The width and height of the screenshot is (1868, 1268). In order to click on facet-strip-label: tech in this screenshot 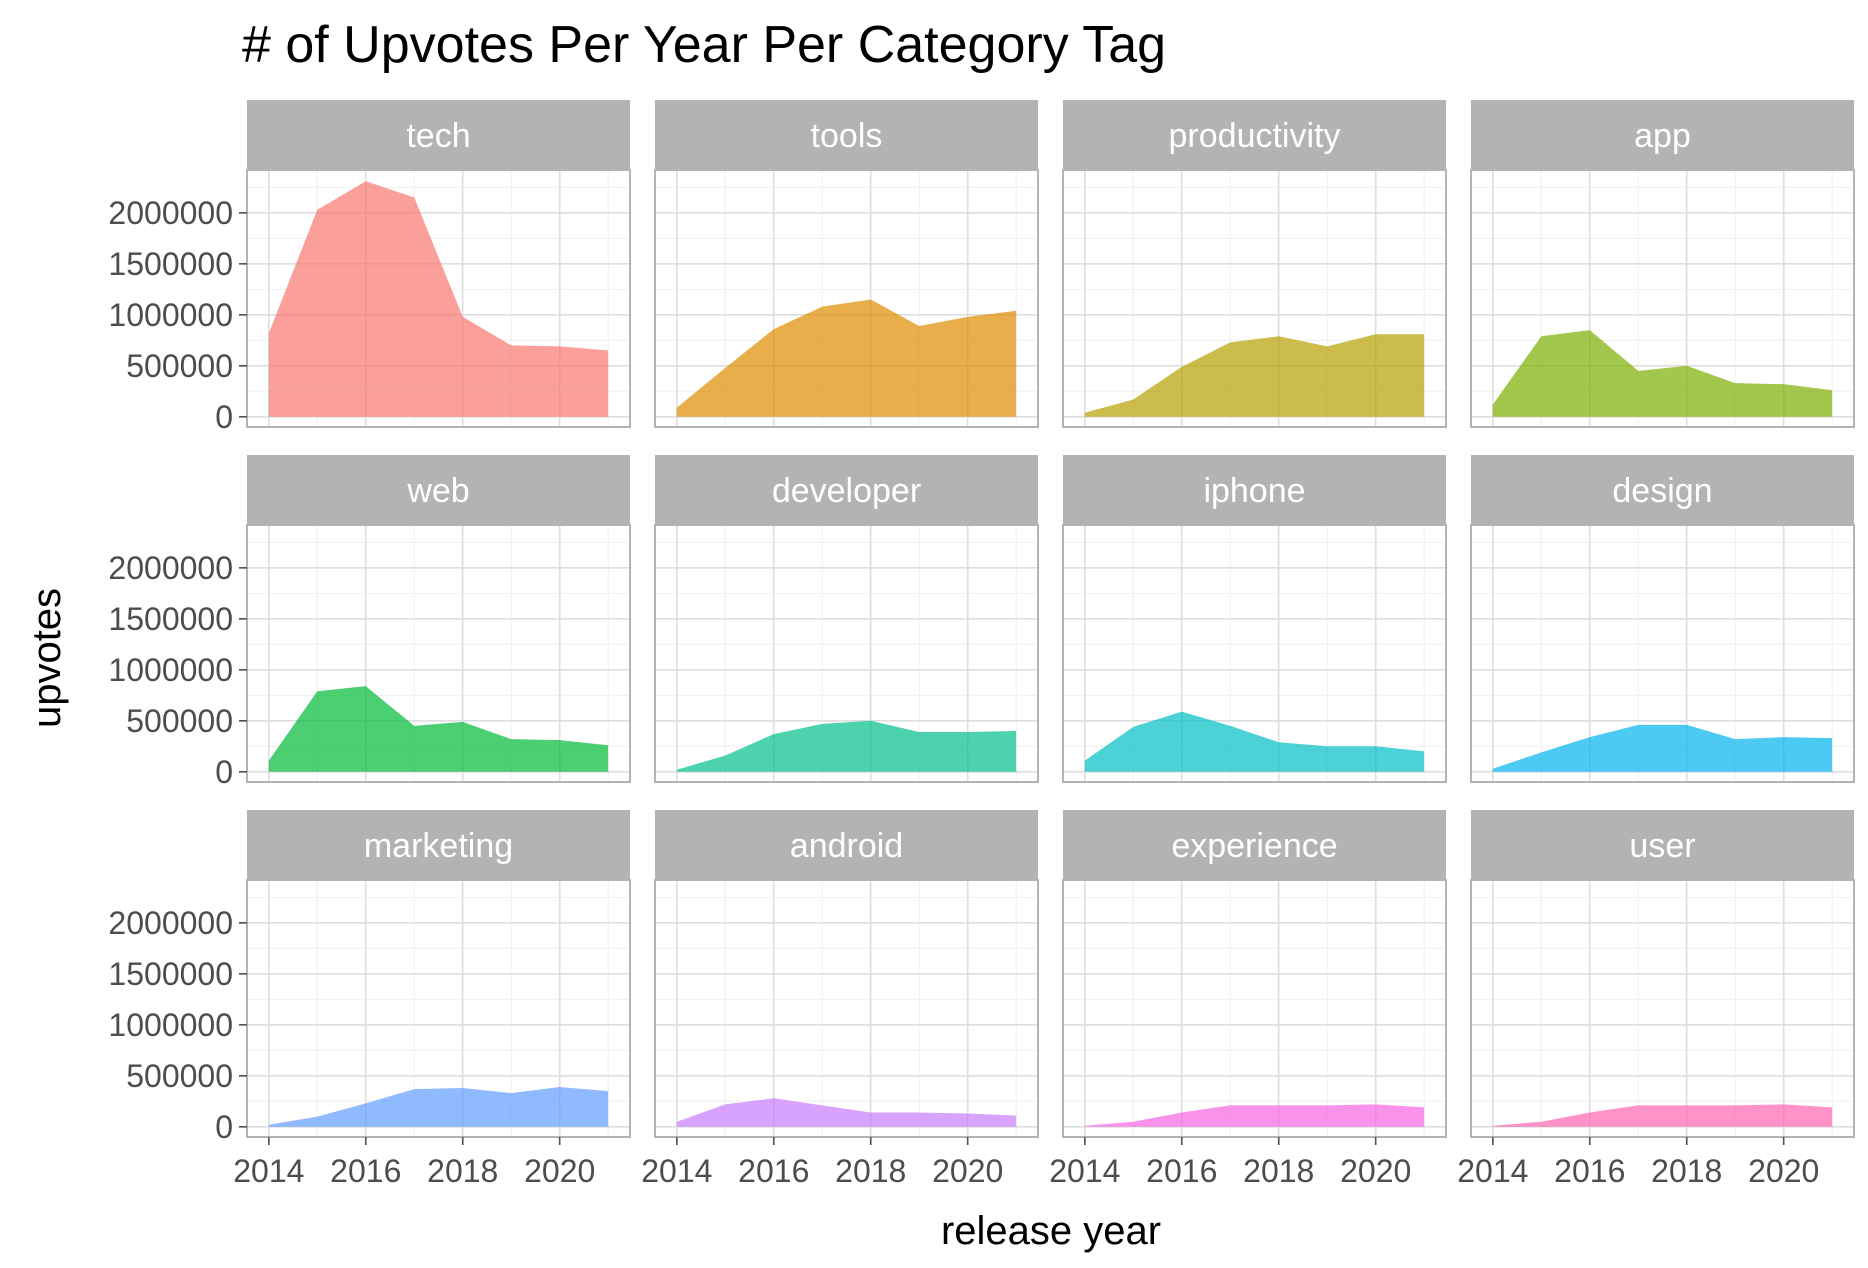, I will do `click(438, 136)`.